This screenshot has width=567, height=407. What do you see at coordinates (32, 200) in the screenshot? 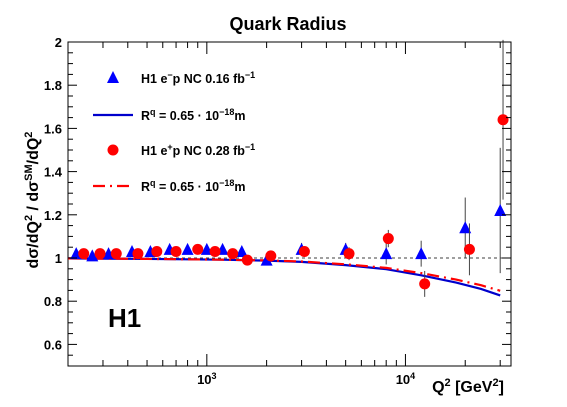
I see `y-axis-label: dσ/dQ2 / dσSM/dQ2` at bounding box center [32, 200].